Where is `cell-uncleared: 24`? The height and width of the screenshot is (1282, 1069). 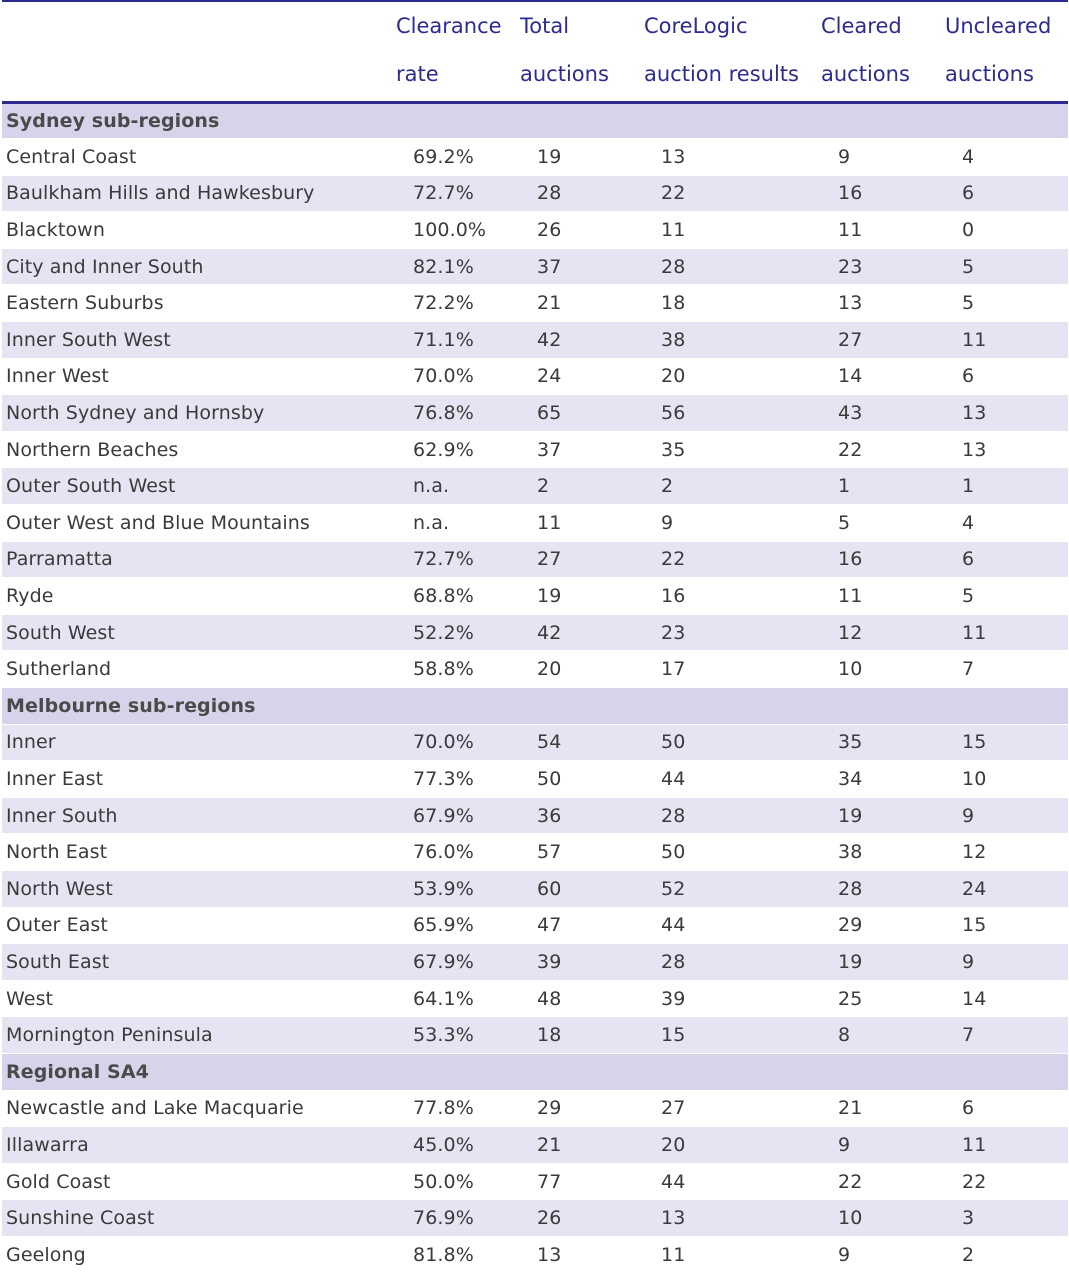
cell-uncleared: 24 is located at coordinates (1006, 889).